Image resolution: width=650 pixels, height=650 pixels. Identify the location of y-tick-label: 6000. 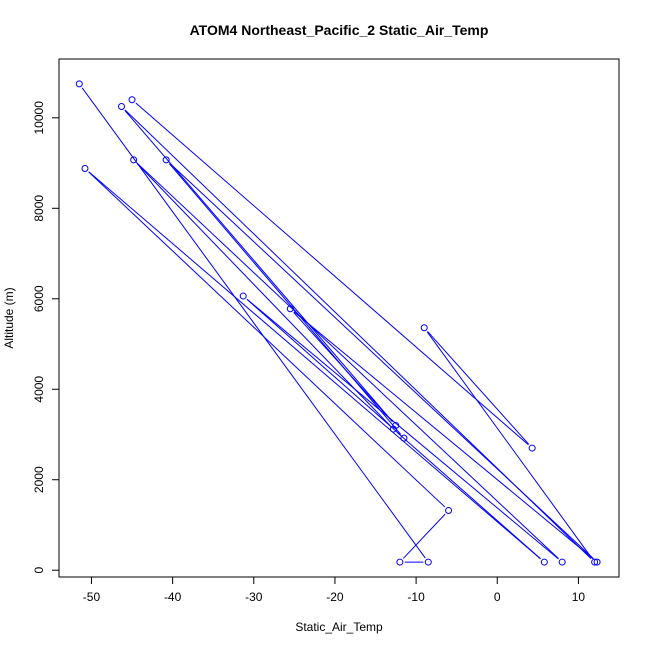
(39, 298).